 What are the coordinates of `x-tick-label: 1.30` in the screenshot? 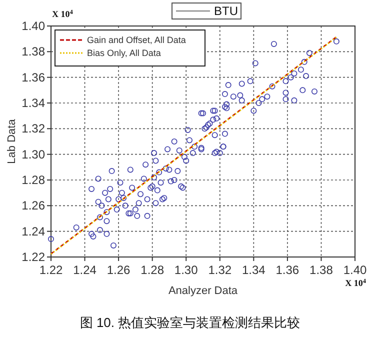 It's located at (186, 270).